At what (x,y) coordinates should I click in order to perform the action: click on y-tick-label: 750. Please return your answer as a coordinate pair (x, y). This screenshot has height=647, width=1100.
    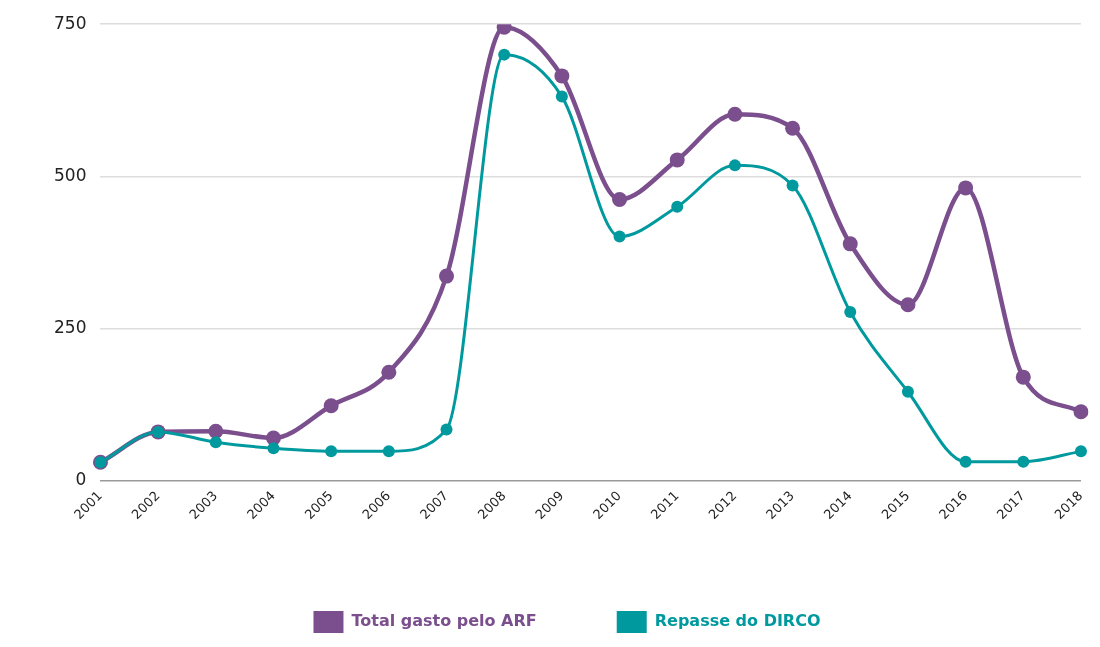
    Looking at the image, I should click on (70, 22).